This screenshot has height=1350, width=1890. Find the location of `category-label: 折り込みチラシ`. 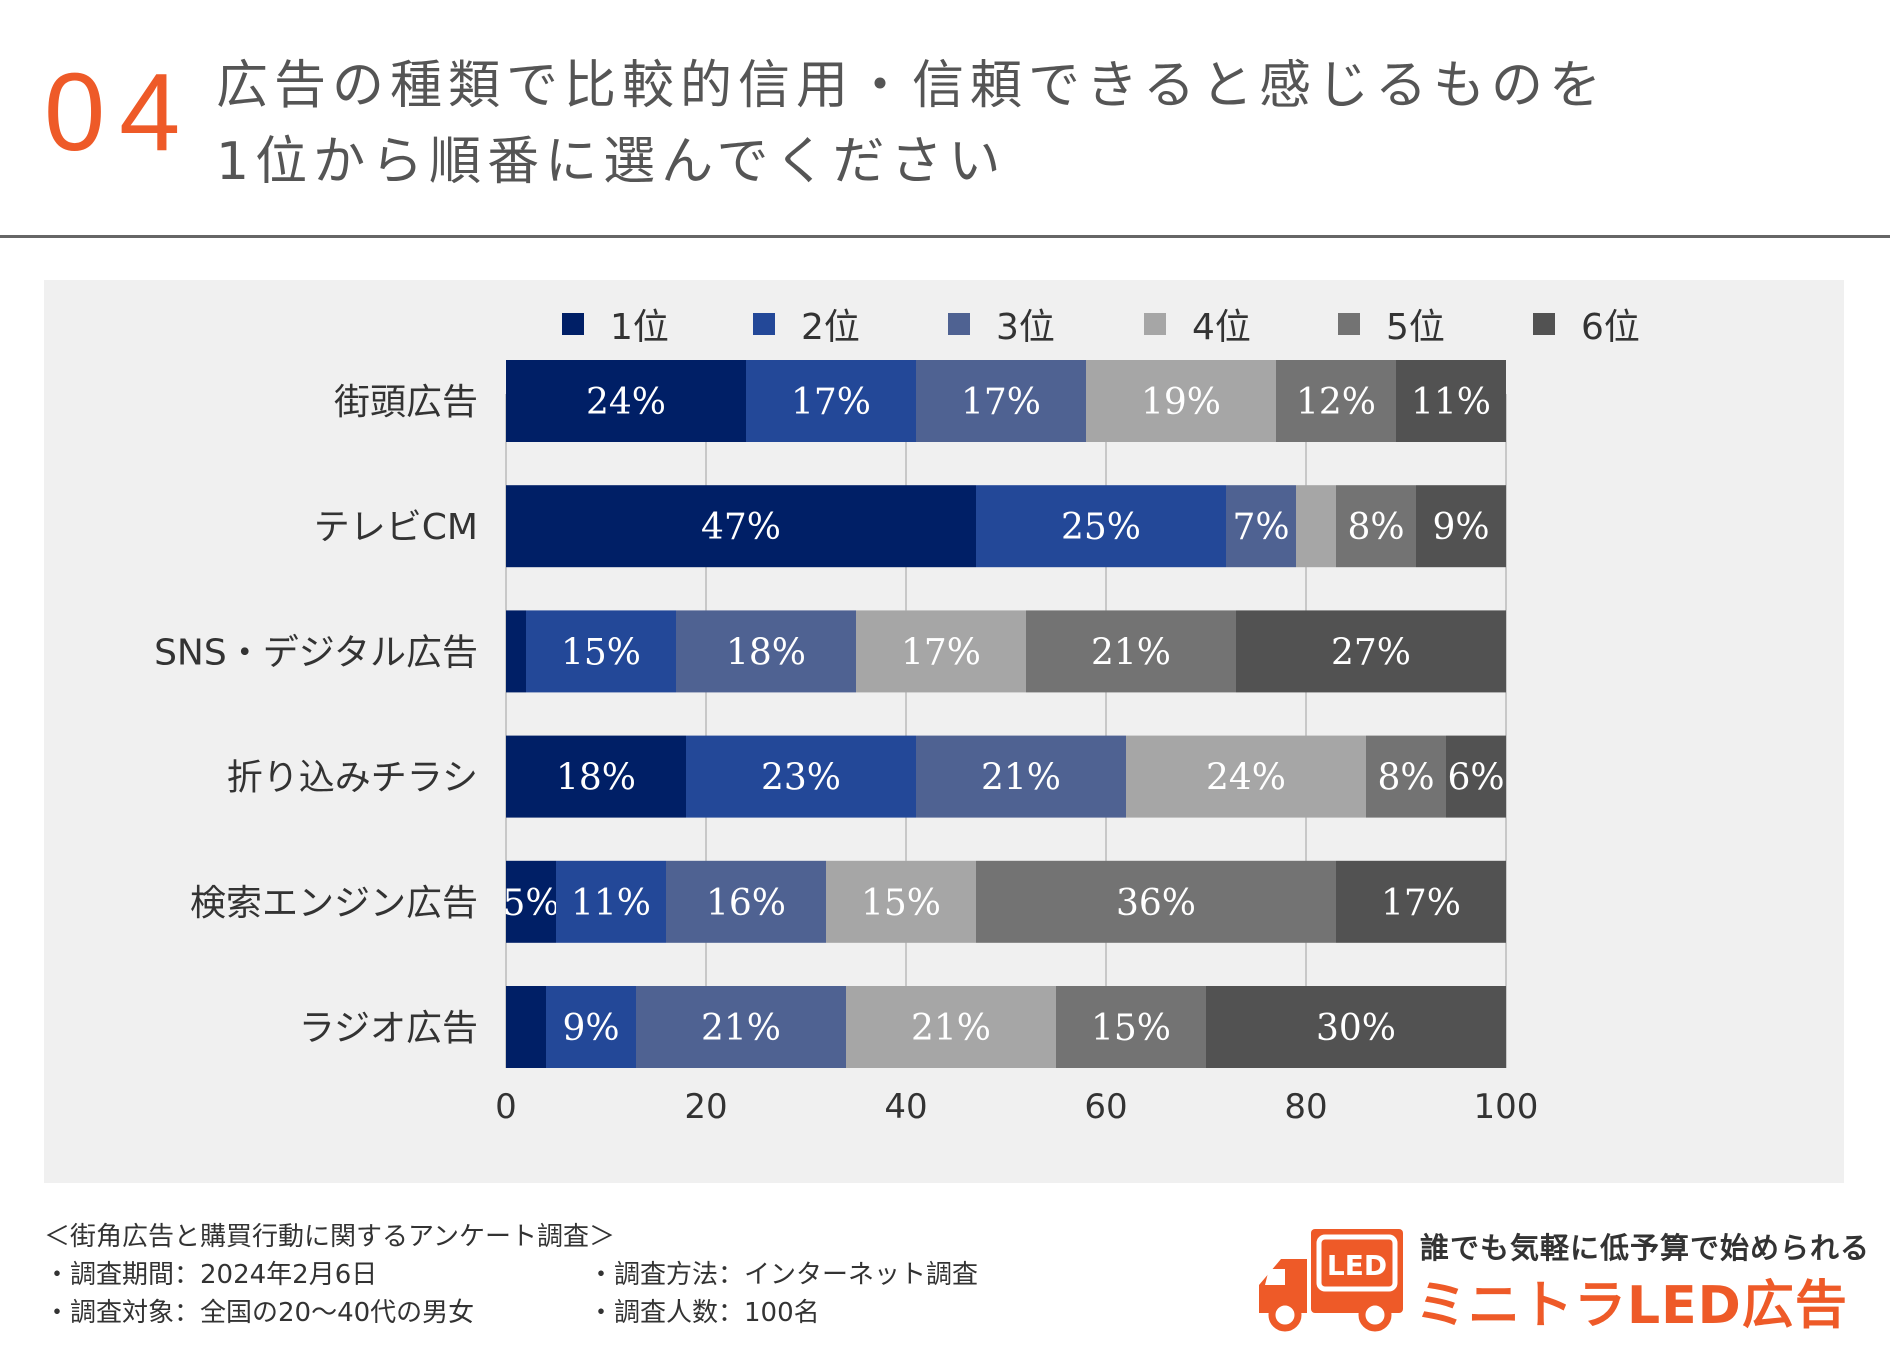

category-label: 折り込みチラシ is located at coordinates (352, 778).